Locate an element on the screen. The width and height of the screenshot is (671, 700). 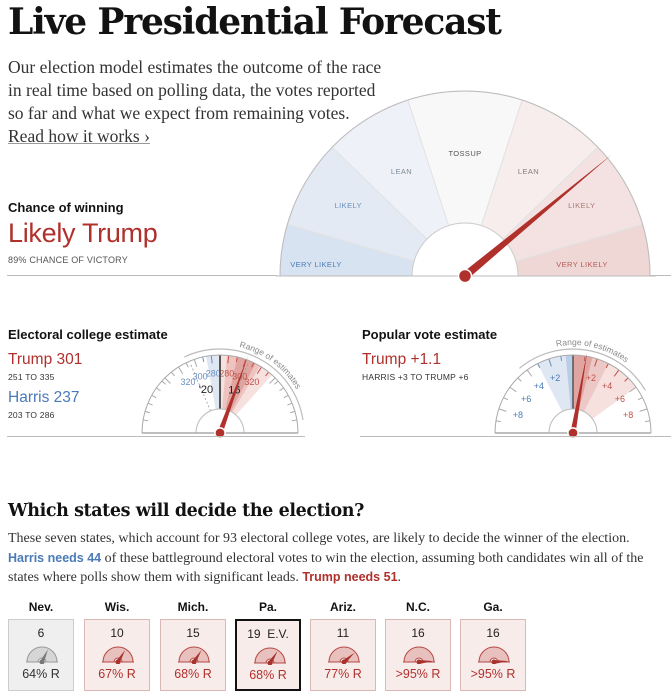
range-arc is located at coordinates (243, 384).